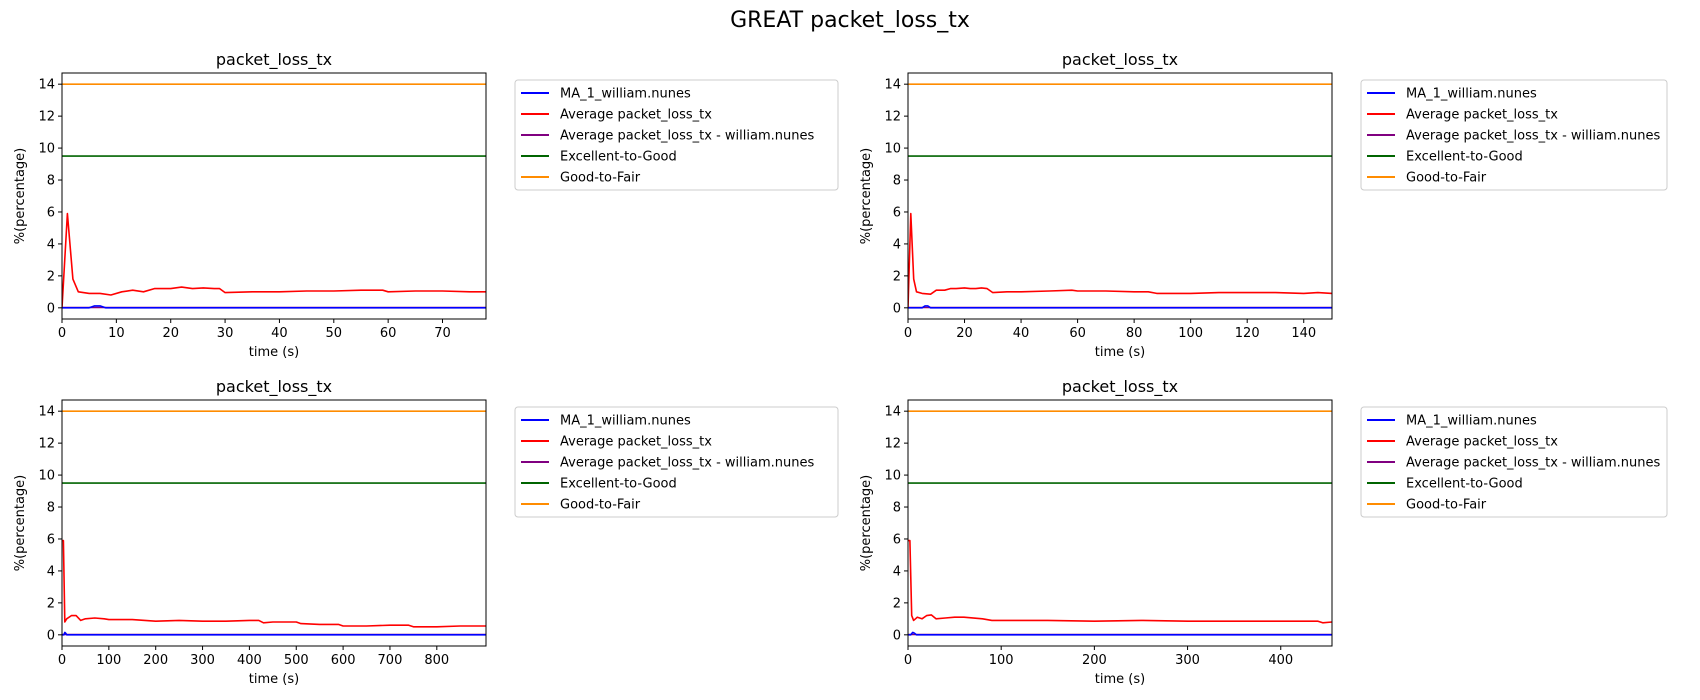 The width and height of the screenshot is (1700, 700). Describe the element at coordinates (274, 679) in the screenshot. I see `x-axis-label: time (s)` at that location.